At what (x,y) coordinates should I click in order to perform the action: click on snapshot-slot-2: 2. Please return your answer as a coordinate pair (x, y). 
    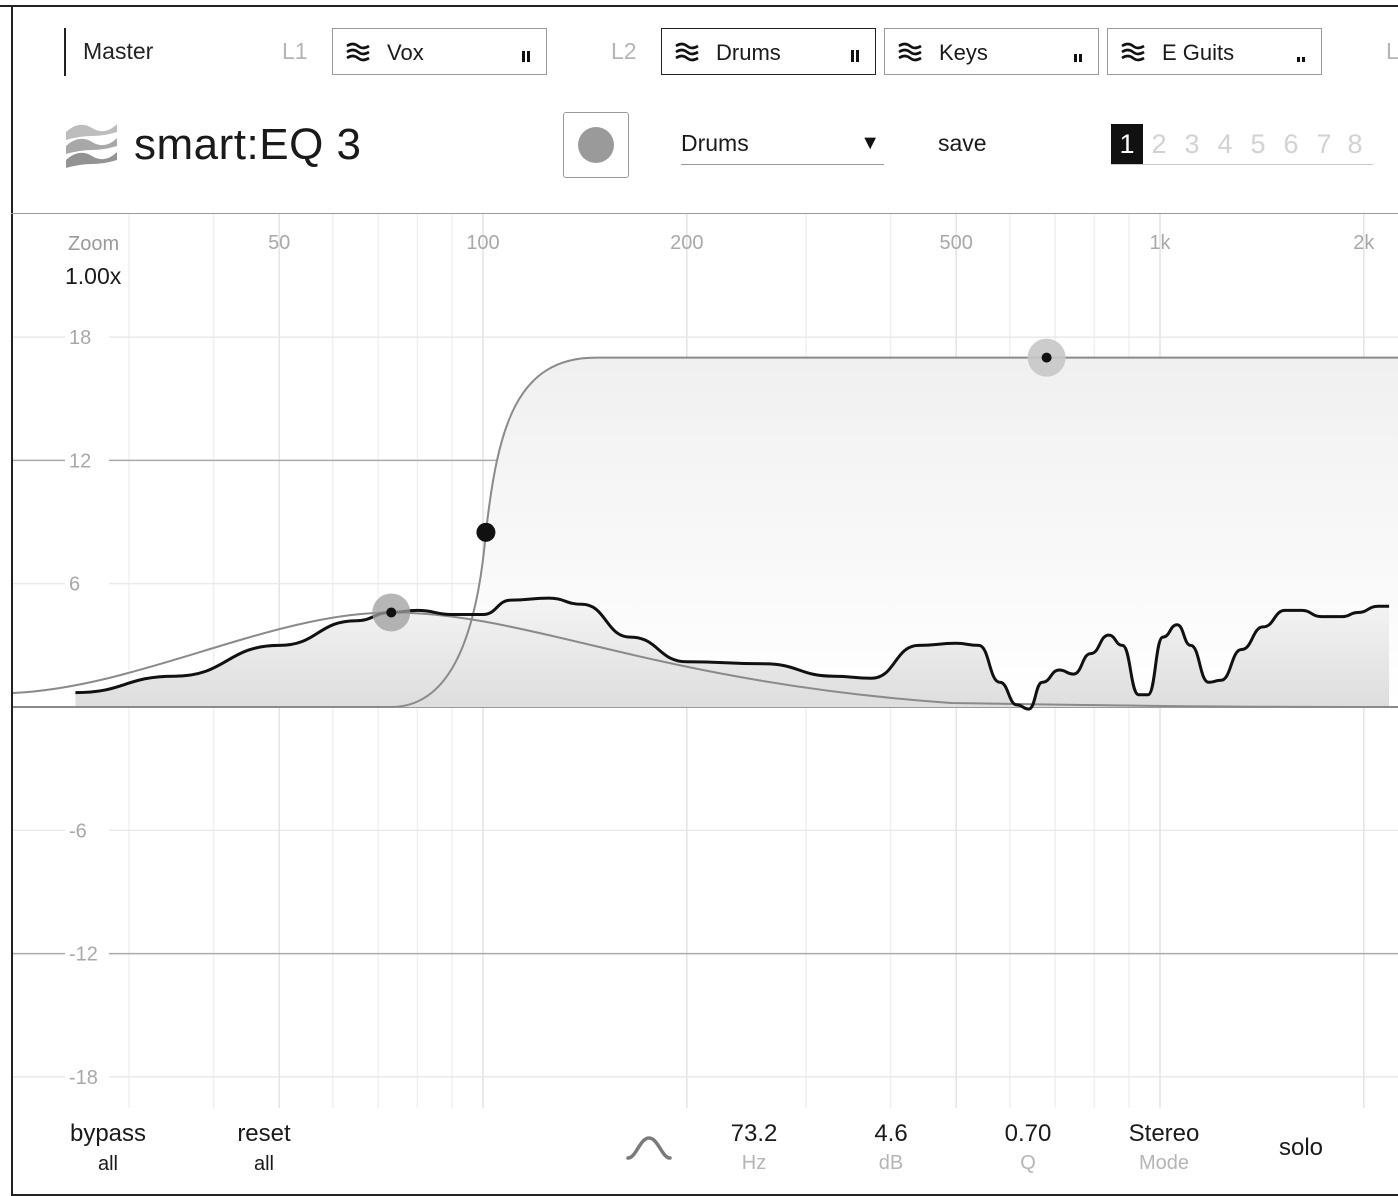
    Looking at the image, I should click on (1159, 144).